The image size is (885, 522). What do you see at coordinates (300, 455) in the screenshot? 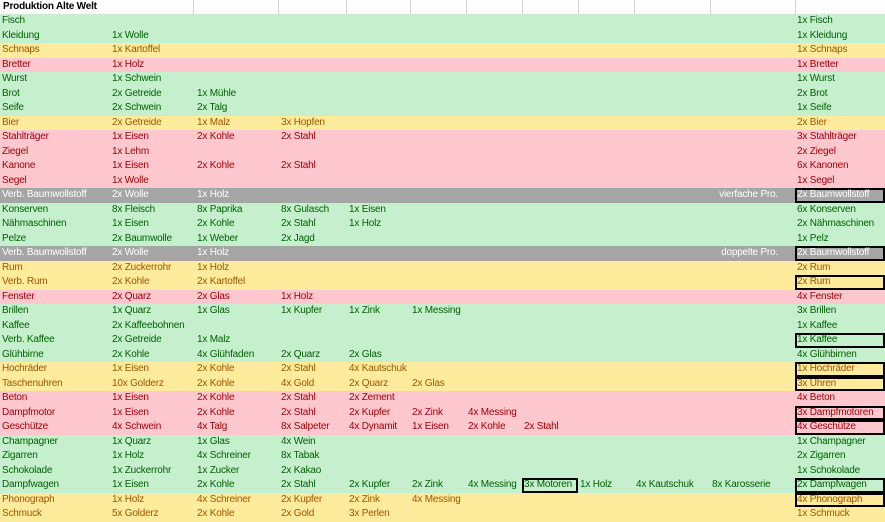
I see `input-cell: 8x Tabak` at bounding box center [300, 455].